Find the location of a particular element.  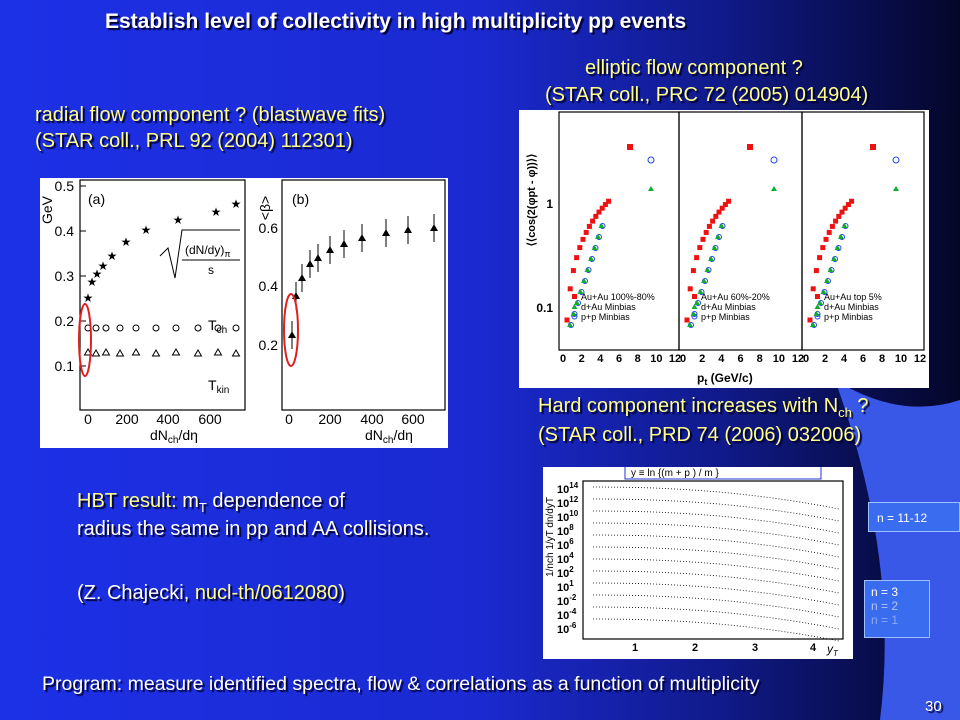

y-tick-label: 10¹² is located at coordinates (568, 502).